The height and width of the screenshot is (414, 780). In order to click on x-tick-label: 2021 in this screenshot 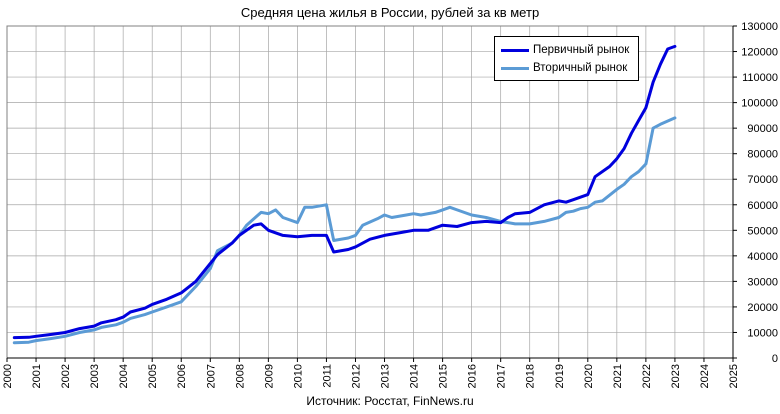, I will do `click(618, 376)`.